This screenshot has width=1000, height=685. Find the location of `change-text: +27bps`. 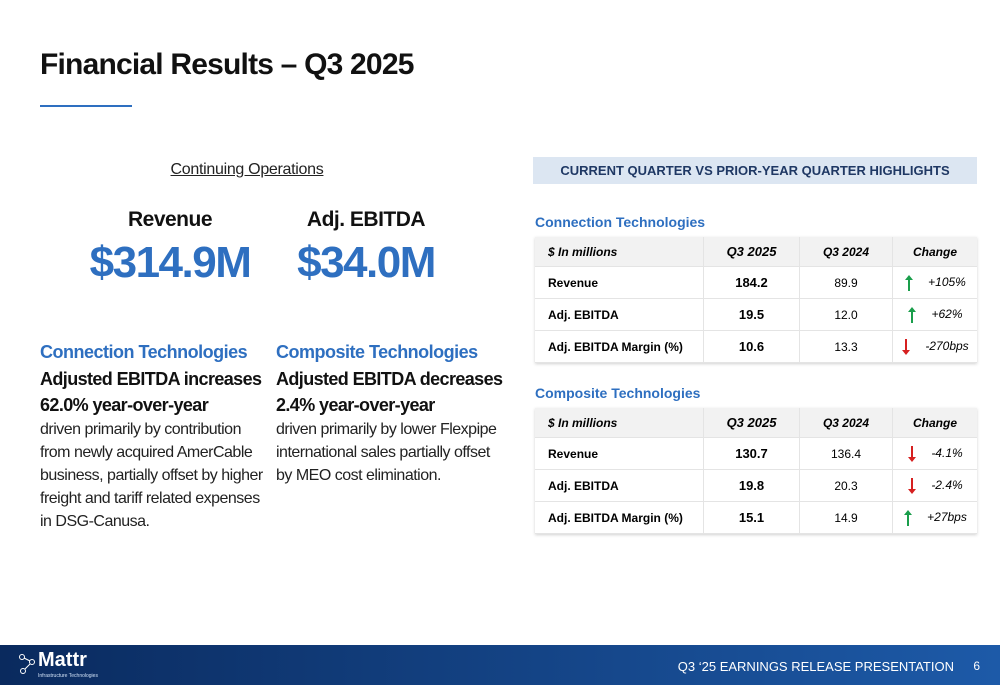

change-text: +27bps is located at coordinates (947, 516).